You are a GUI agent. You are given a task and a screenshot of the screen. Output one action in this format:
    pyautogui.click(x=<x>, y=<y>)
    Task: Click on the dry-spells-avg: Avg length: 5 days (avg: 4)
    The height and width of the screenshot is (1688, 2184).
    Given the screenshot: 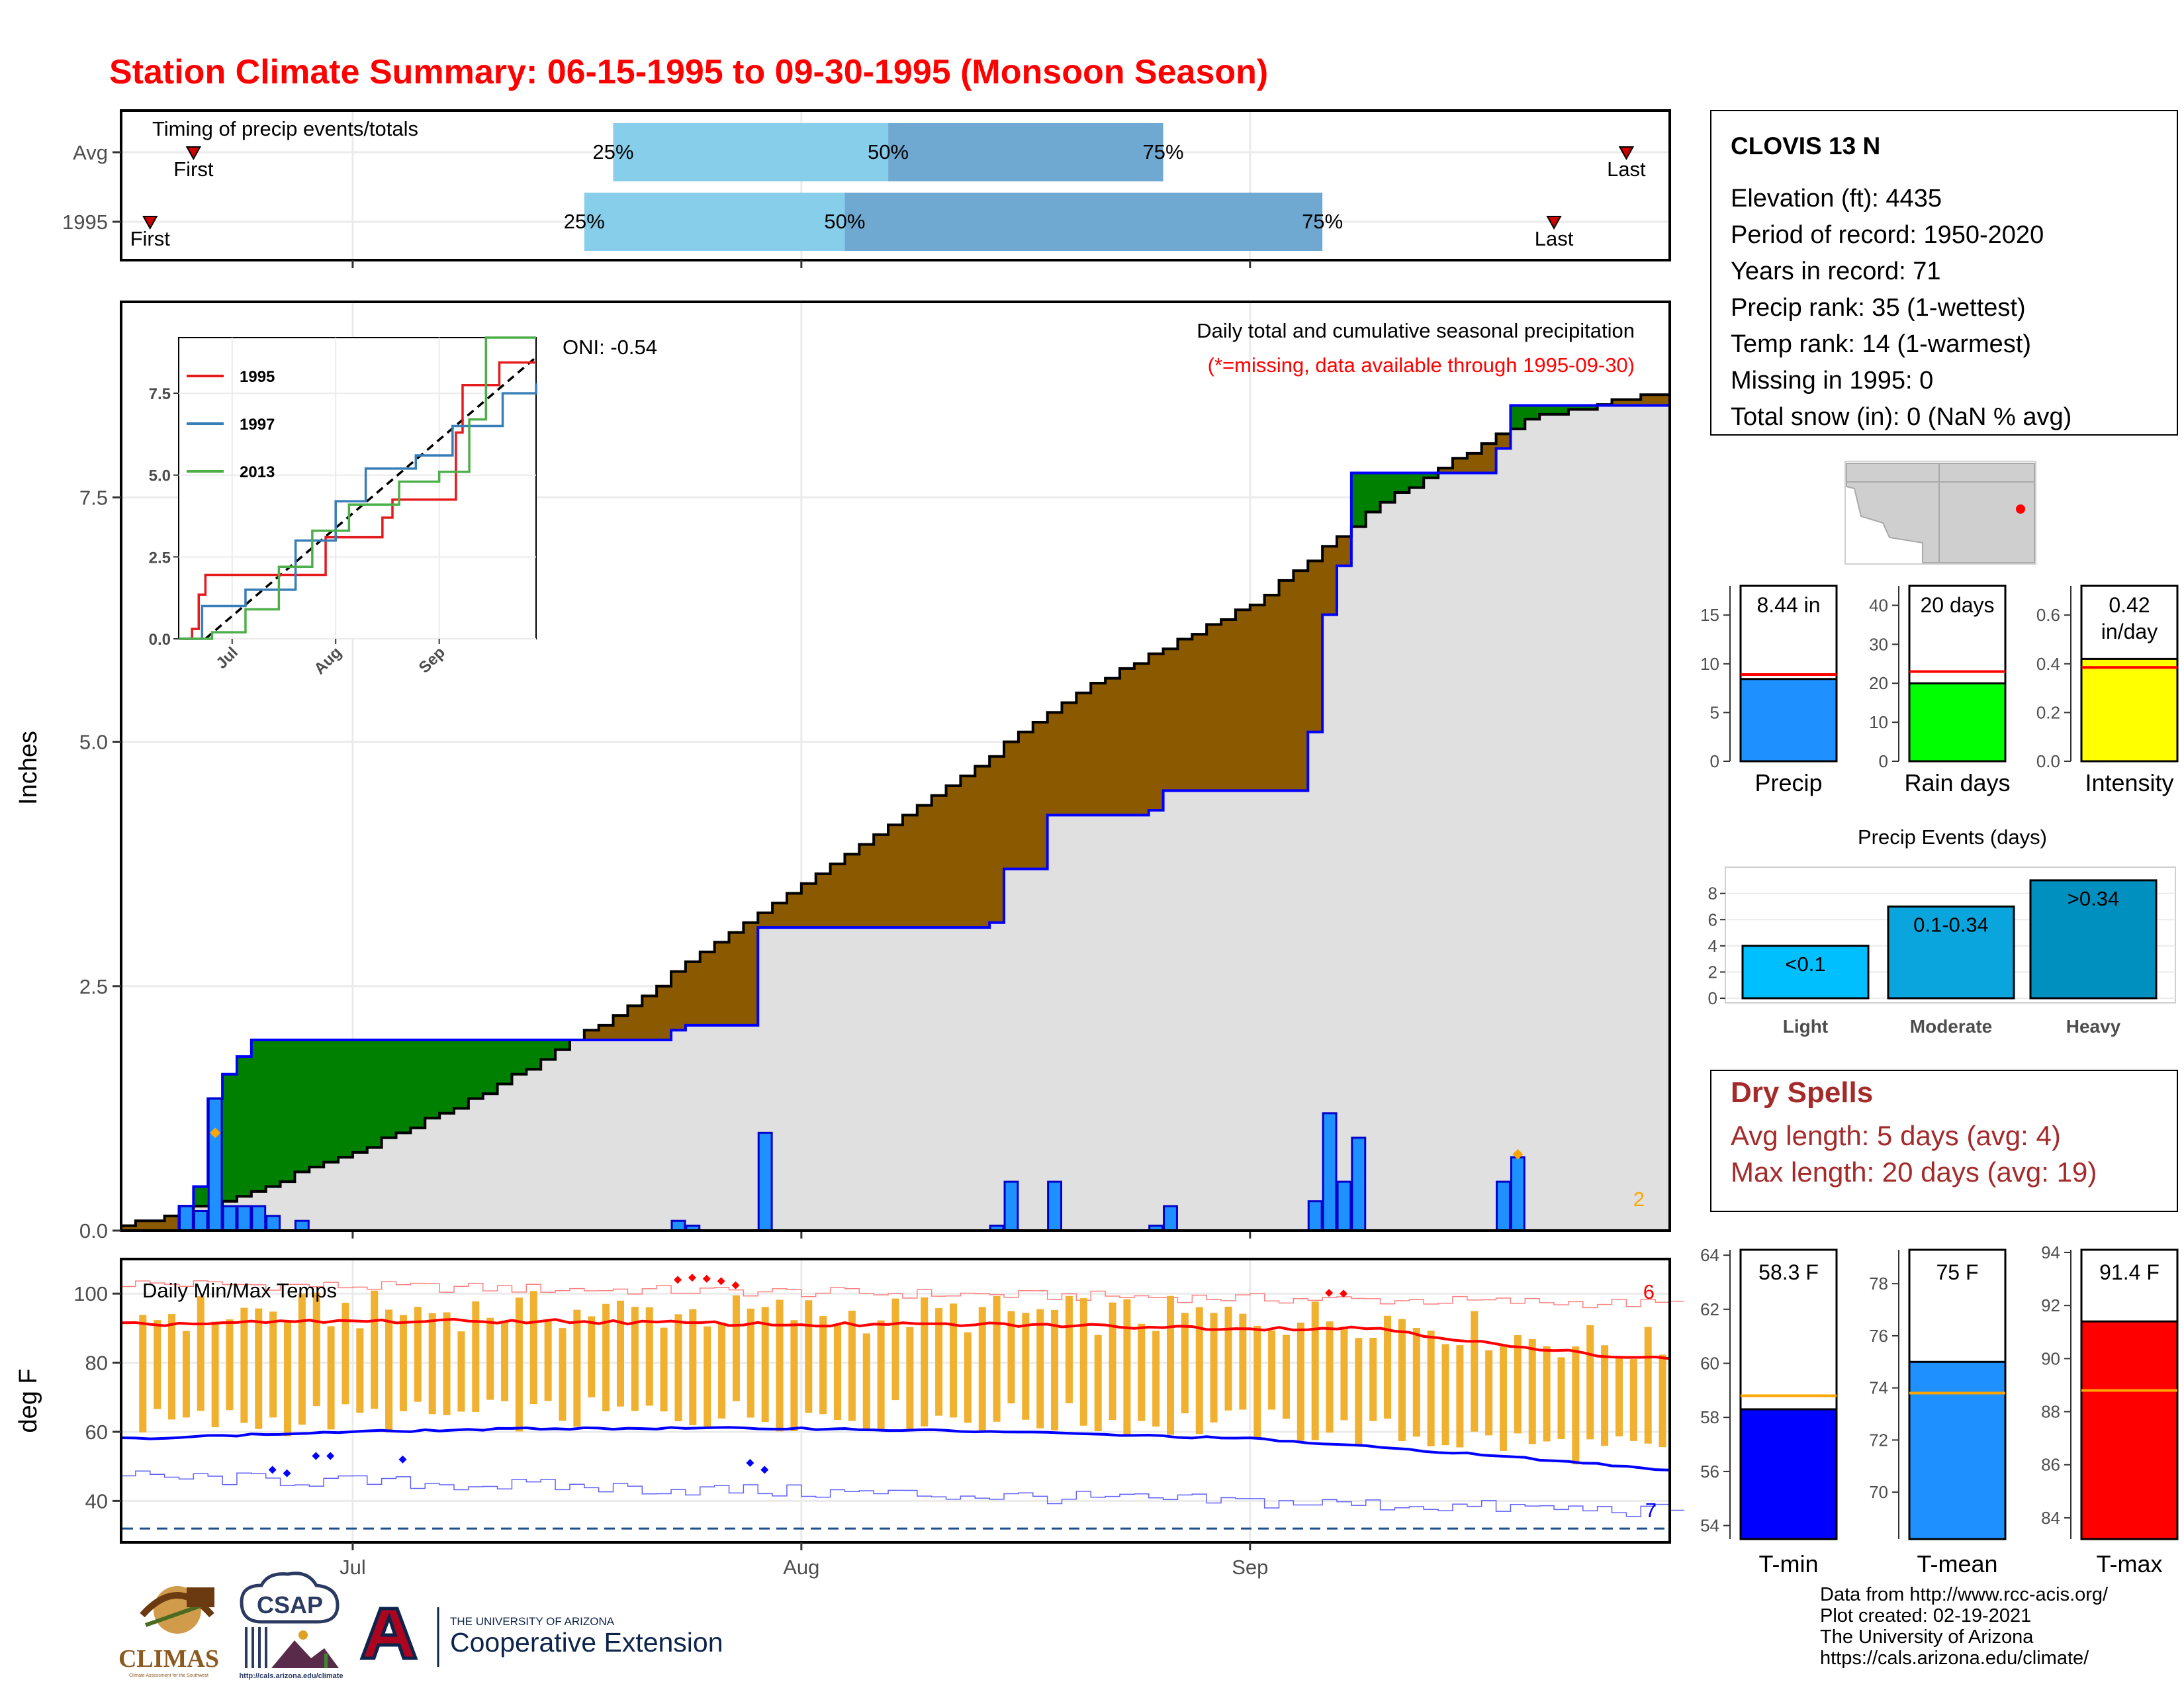 What is the action you would take?
    pyautogui.click(x=1896, y=1135)
    